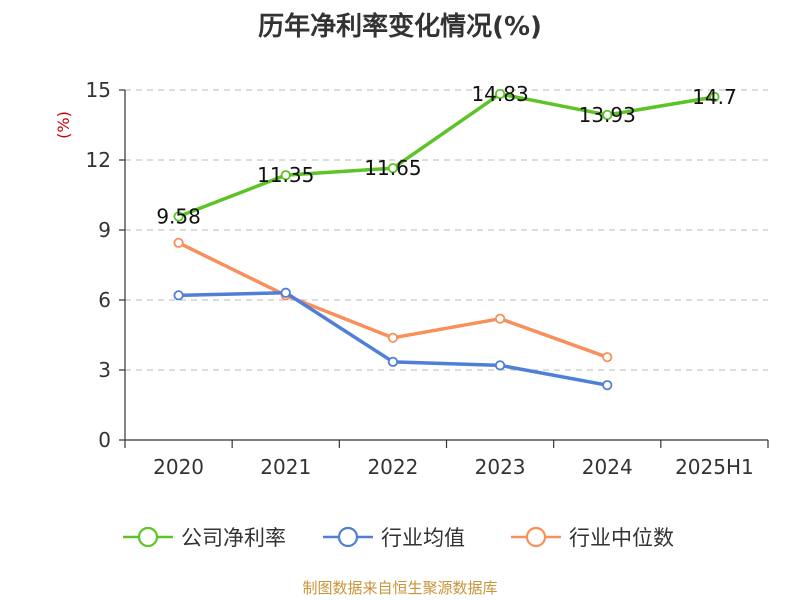 The width and height of the screenshot is (800, 600). I want to click on y-tick-label: 12, so click(98, 160).